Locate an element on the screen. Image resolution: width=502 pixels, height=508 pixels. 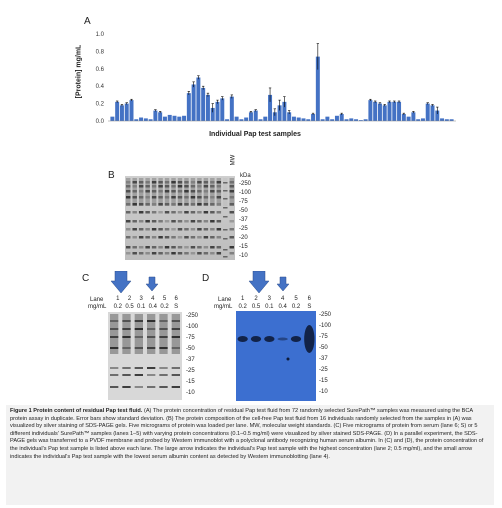
mw-marker-label: -75 is located at coordinates (243, 202).